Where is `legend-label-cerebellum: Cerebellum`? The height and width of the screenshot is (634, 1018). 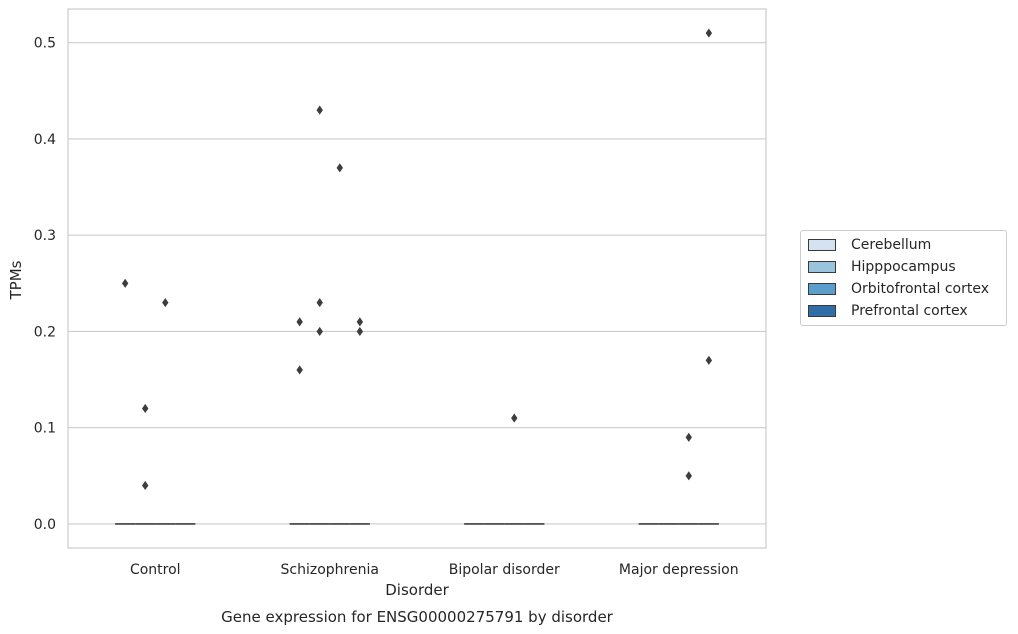
legend-label-cerebellum: Cerebellum is located at coordinates (891, 245).